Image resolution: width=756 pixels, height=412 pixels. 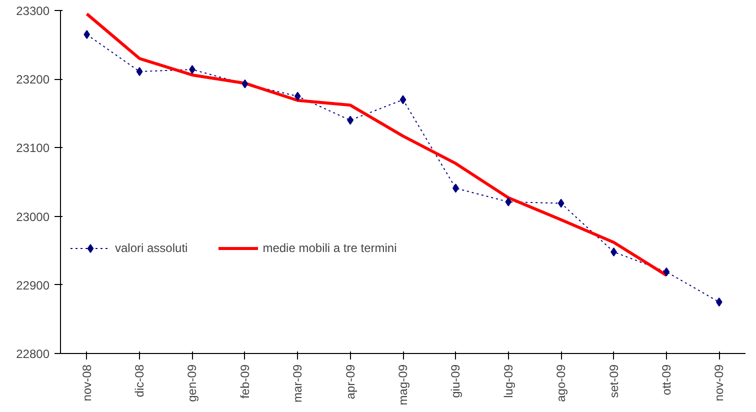 What do you see at coordinates (613, 381) in the screenshot?
I see `x-tick-label: set-09` at bounding box center [613, 381].